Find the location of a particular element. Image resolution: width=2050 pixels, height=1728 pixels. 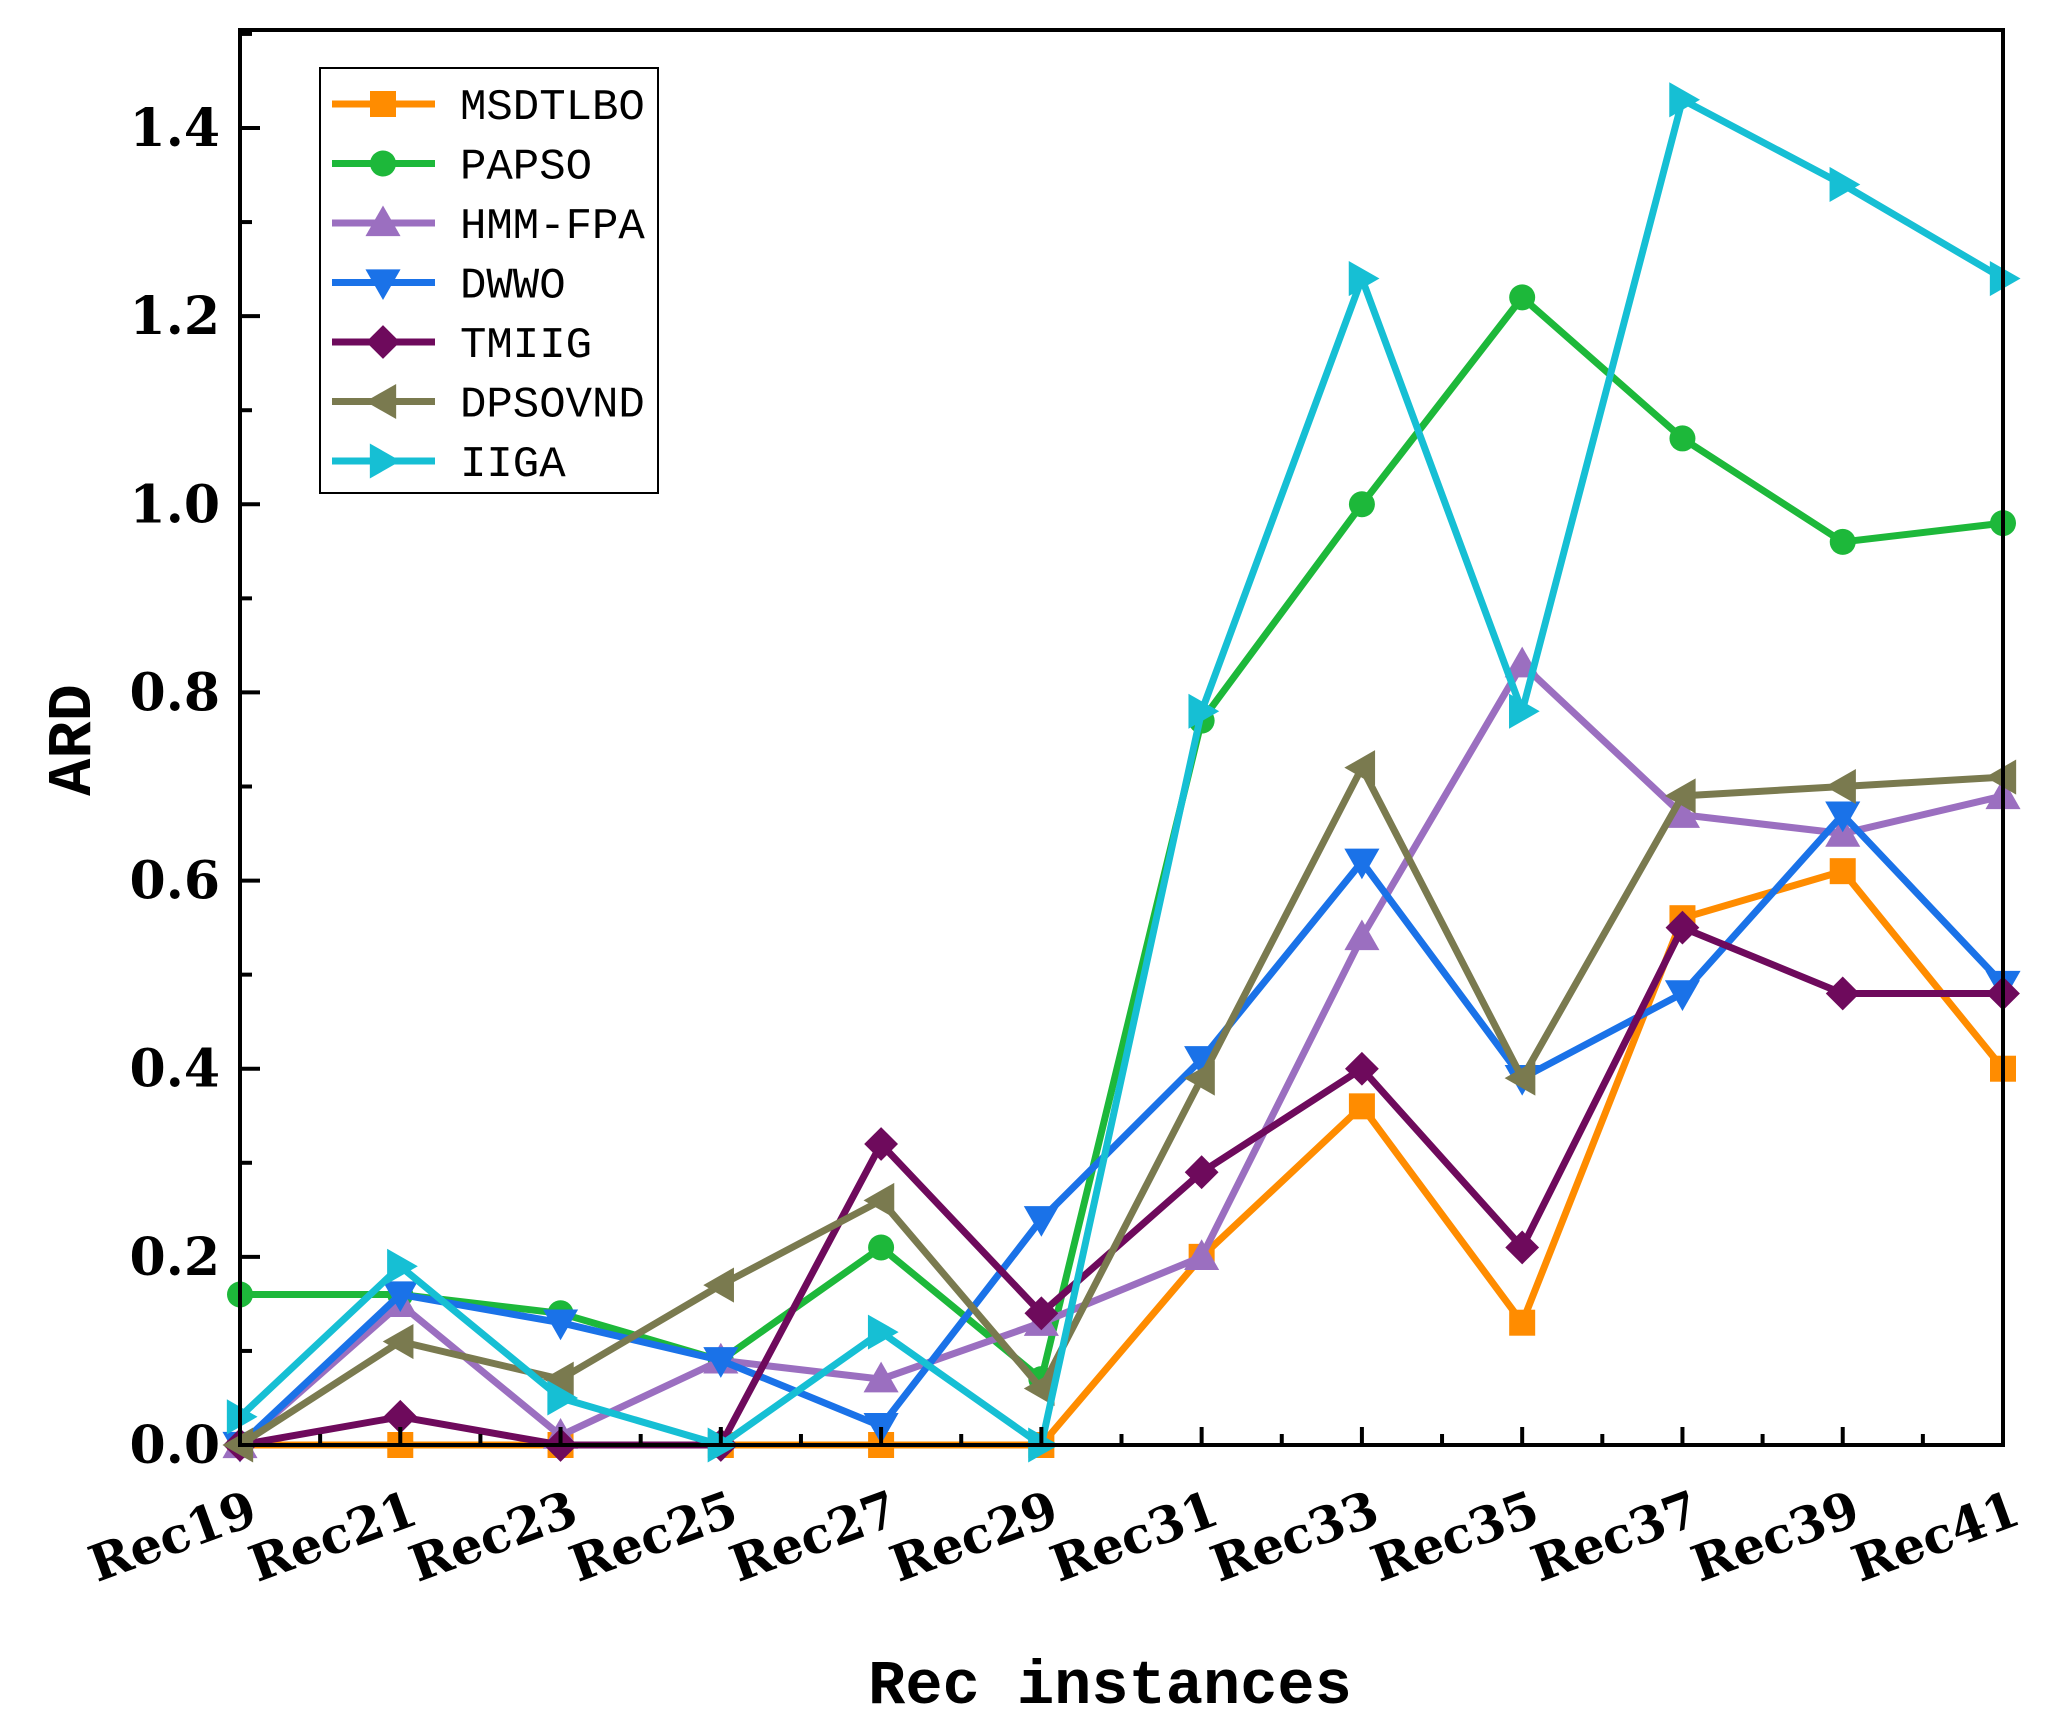

x-tick-label: Rec35 is located at coordinates (1454, 1536).